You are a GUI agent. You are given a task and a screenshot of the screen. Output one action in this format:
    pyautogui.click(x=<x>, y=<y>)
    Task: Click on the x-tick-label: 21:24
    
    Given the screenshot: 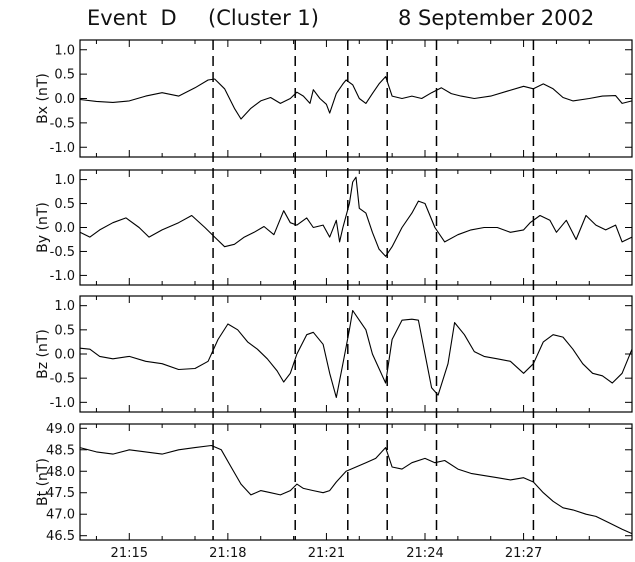 What is the action you would take?
    pyautogui.click(x=424, y=553)
    